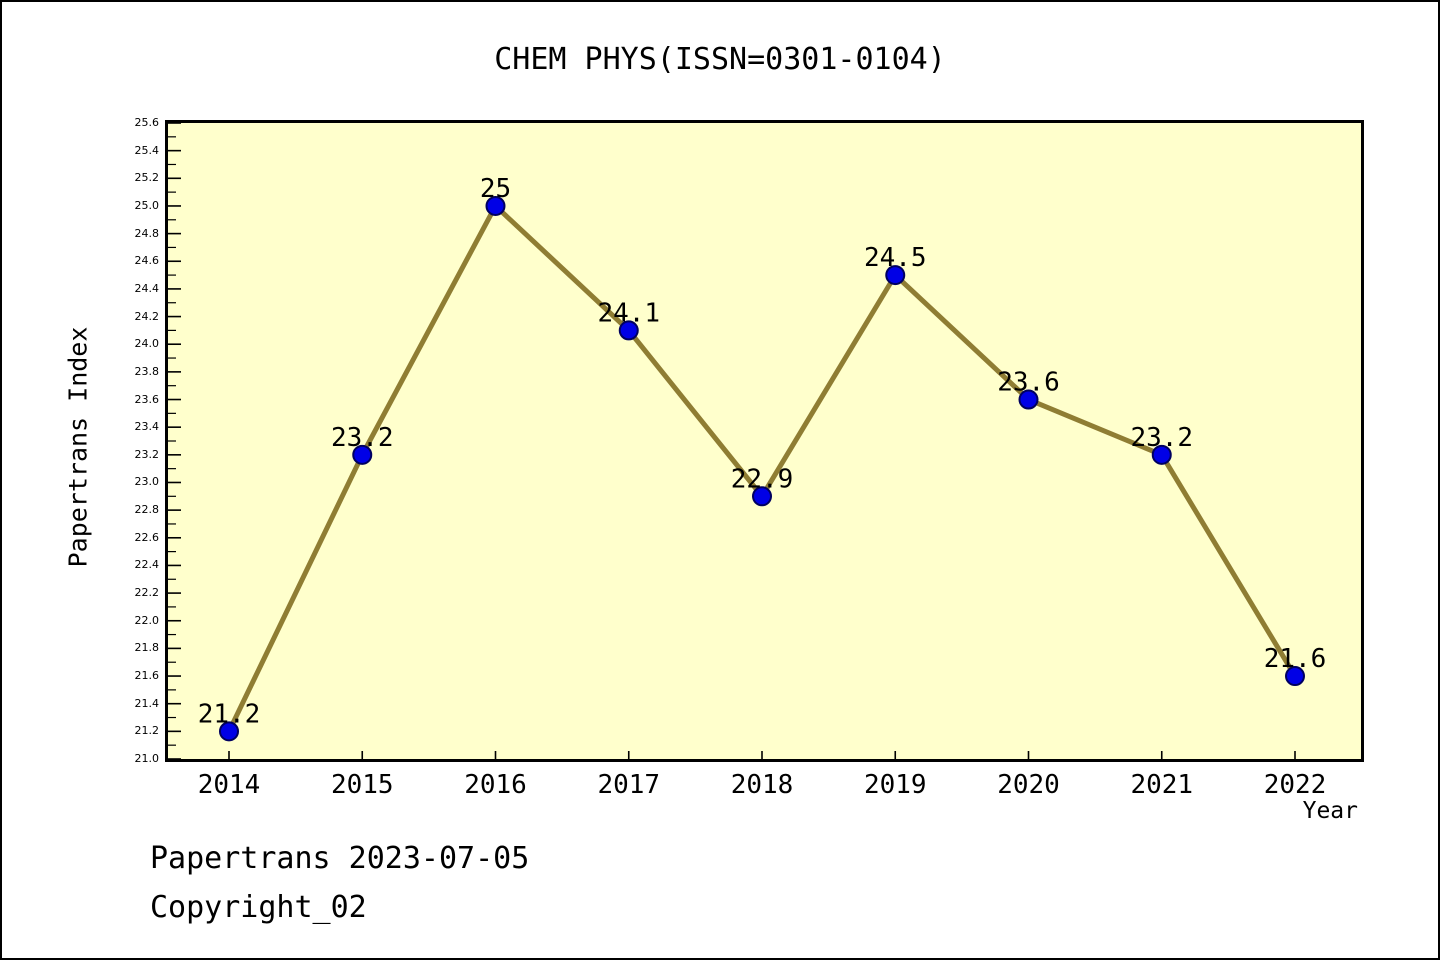  I want to click on y-tick-label: 25.6, so click(147, 122).